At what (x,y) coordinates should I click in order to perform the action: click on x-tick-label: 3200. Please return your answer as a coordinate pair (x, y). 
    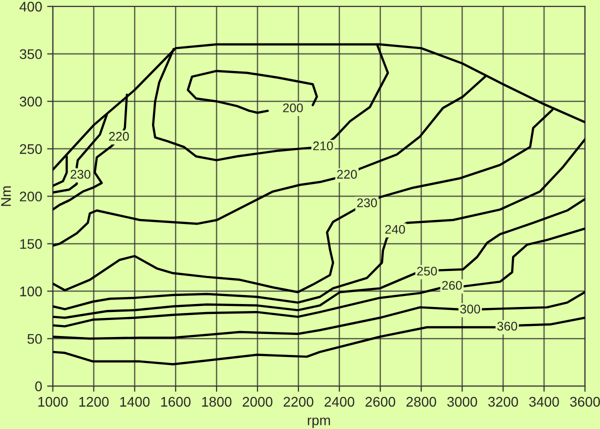
    Looking at the image, I should click on (503, 401).